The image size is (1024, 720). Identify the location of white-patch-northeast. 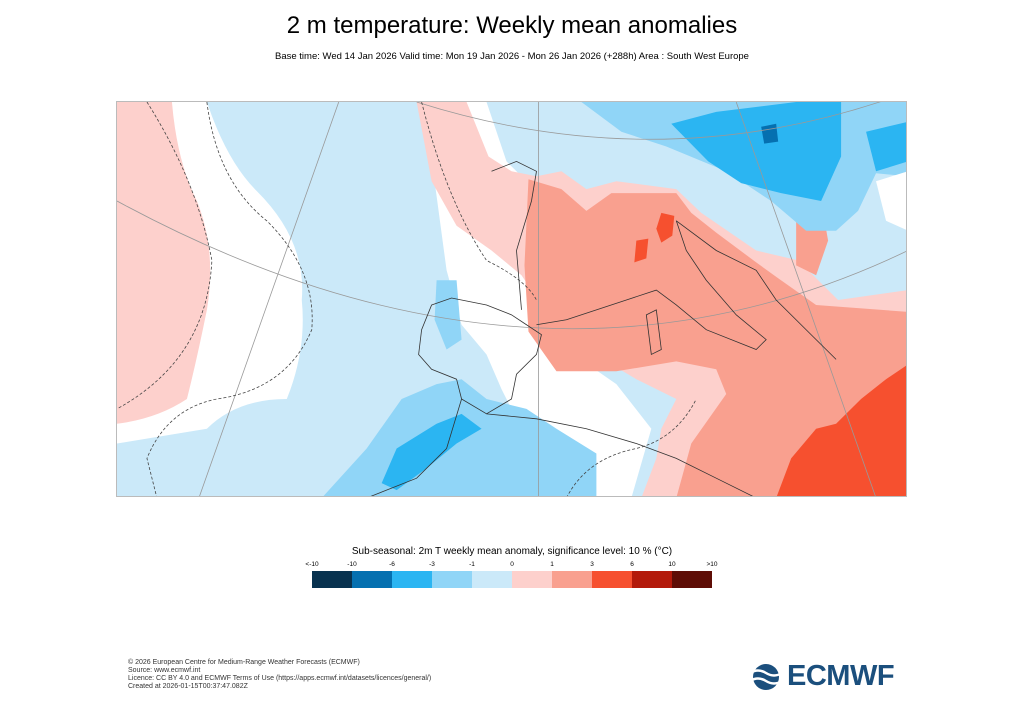
(891, 200).